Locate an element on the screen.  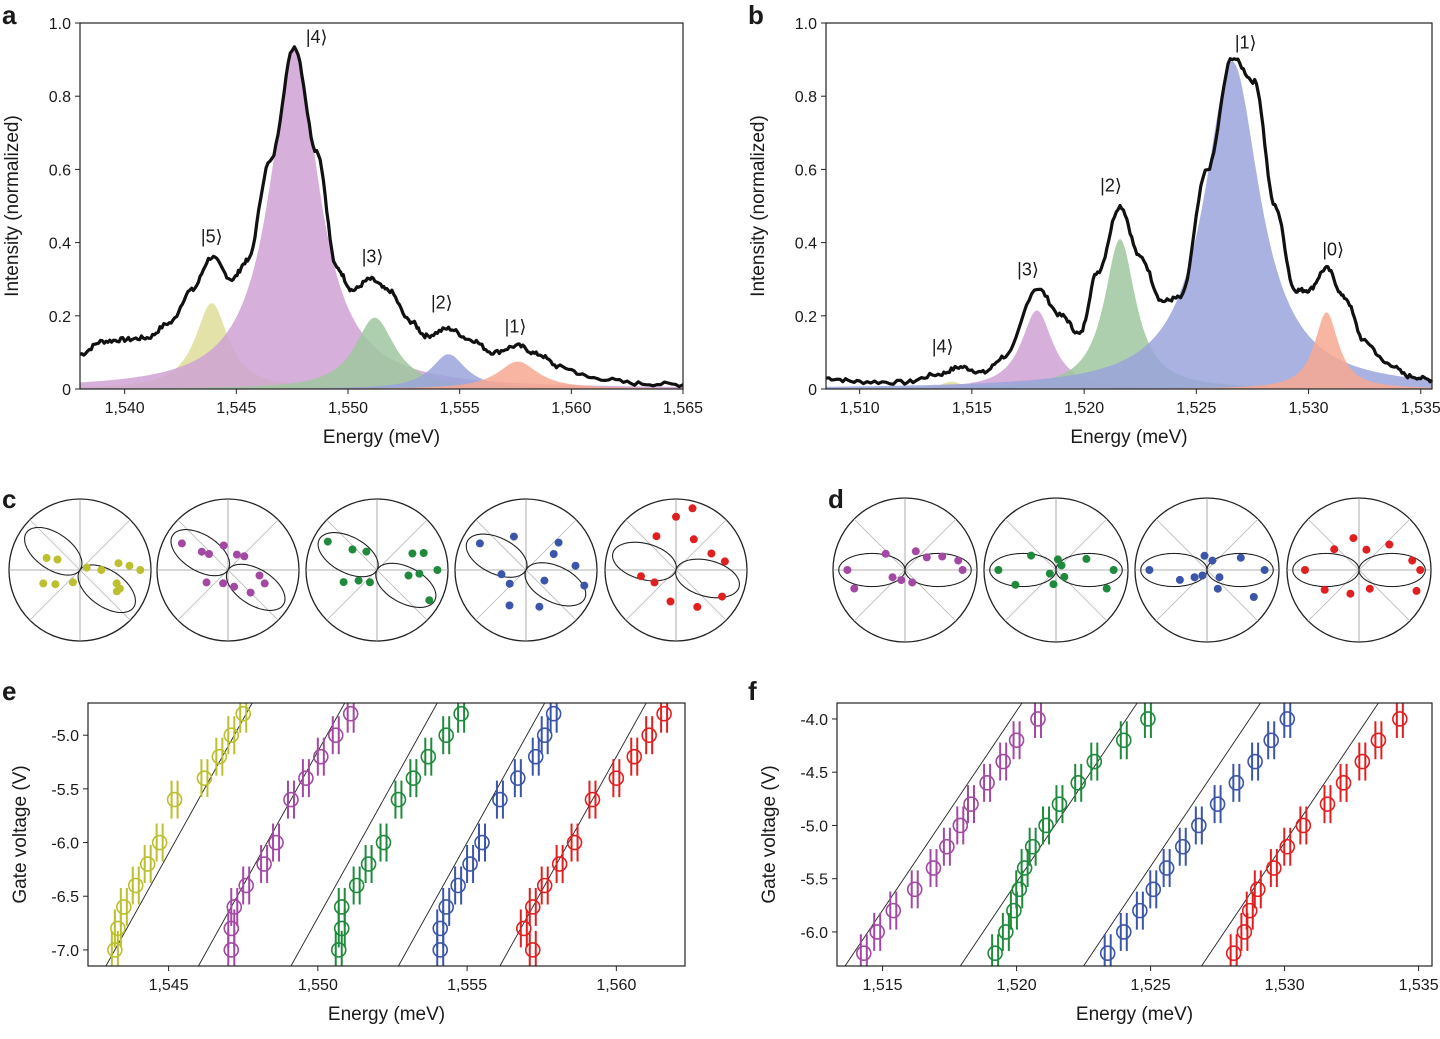
y-tick-label: -5.5 is located at coordinates (814, 880).